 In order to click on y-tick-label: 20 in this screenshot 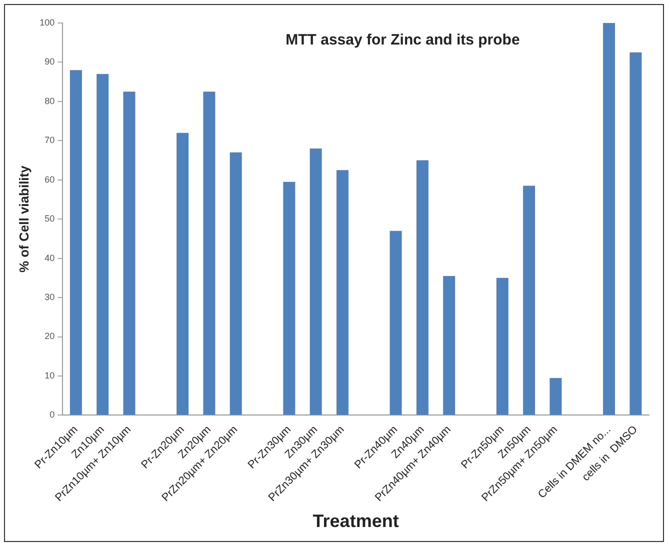, I will do `click(49, 336)`.